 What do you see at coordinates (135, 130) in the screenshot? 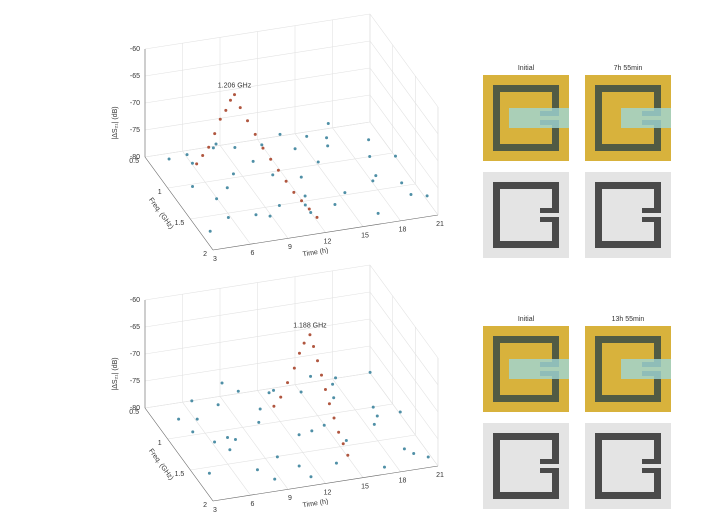
I see `z-tick-label: -75` at bounding box center [135, 130].